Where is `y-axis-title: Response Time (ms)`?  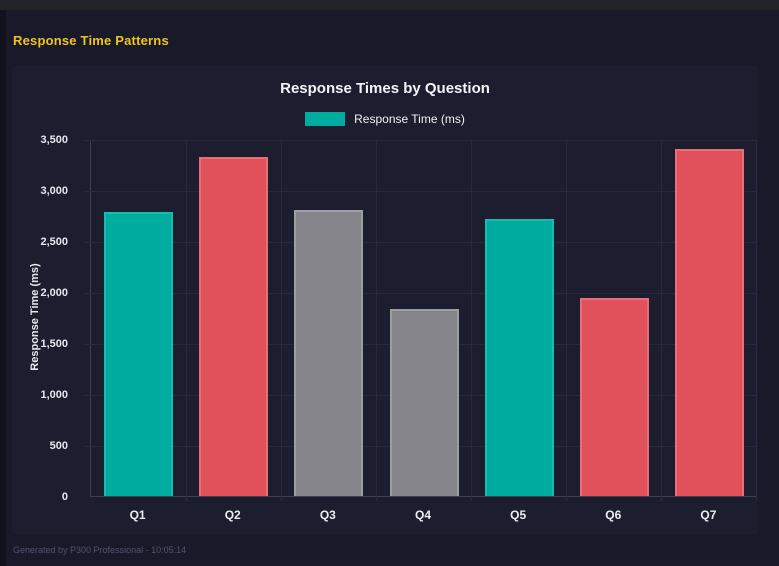 y-axis-title: Response Time (ms) is located at coordinates (35, 317).